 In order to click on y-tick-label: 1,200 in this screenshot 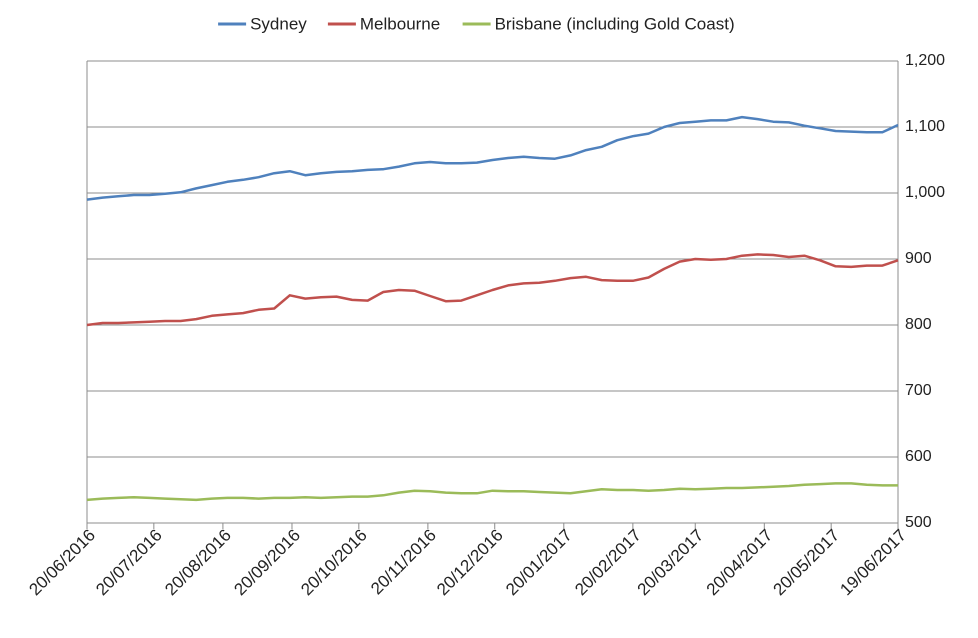, I will do `click(925, 60)`.